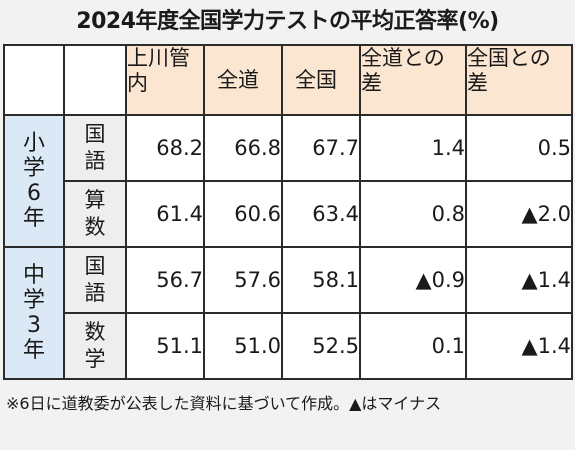  I want to click on grade-label-junior-high: 中学3年, so click(34, 313).